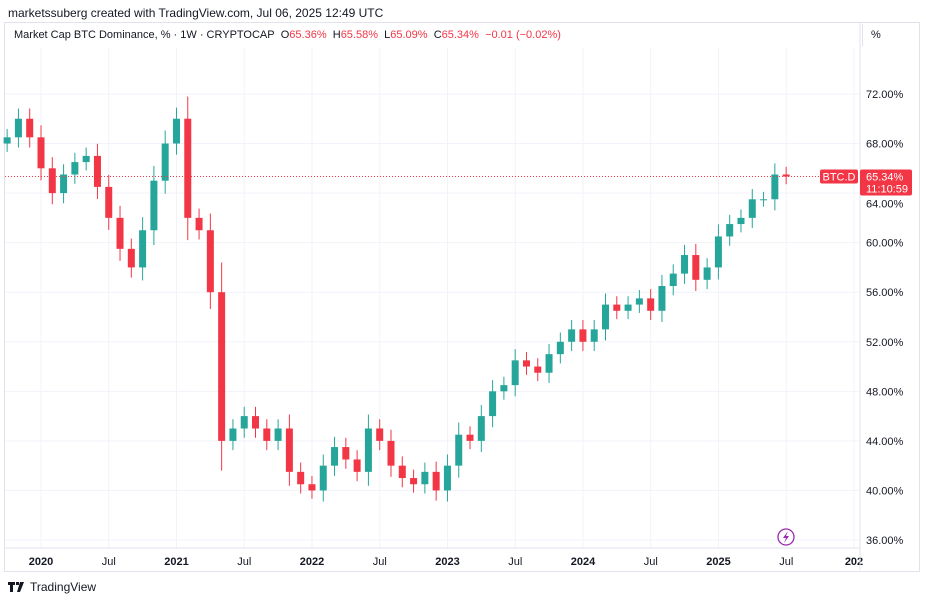 Image resolution: width=926 pixels, height=600 pixels. What do you see at coordinates (409, 35) in the screenshot?
I see `low-value: 65.09%` at bounding box center [409, 35].